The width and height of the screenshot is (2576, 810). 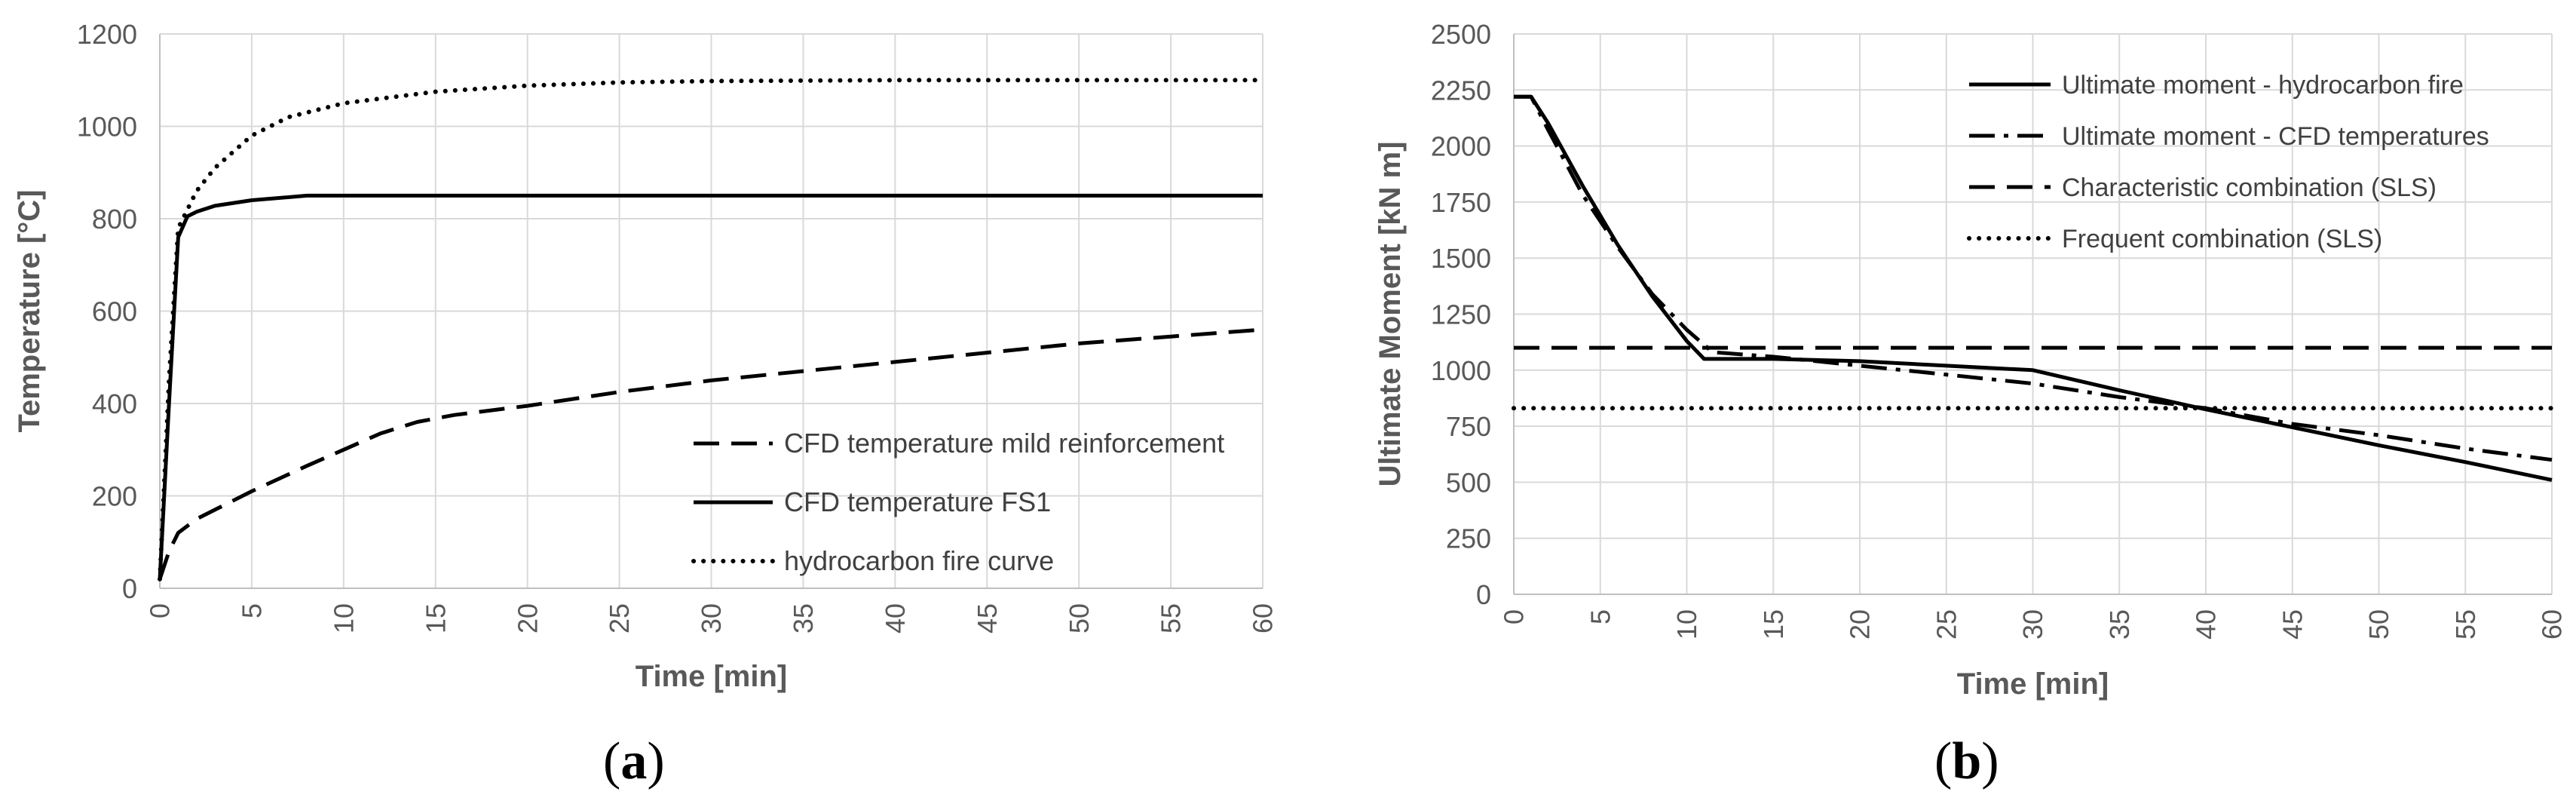 What do you see at coordinates (107, 35) in the screenshot?
I see `y-tick-label: 1200` at bounding box center [107, 35].